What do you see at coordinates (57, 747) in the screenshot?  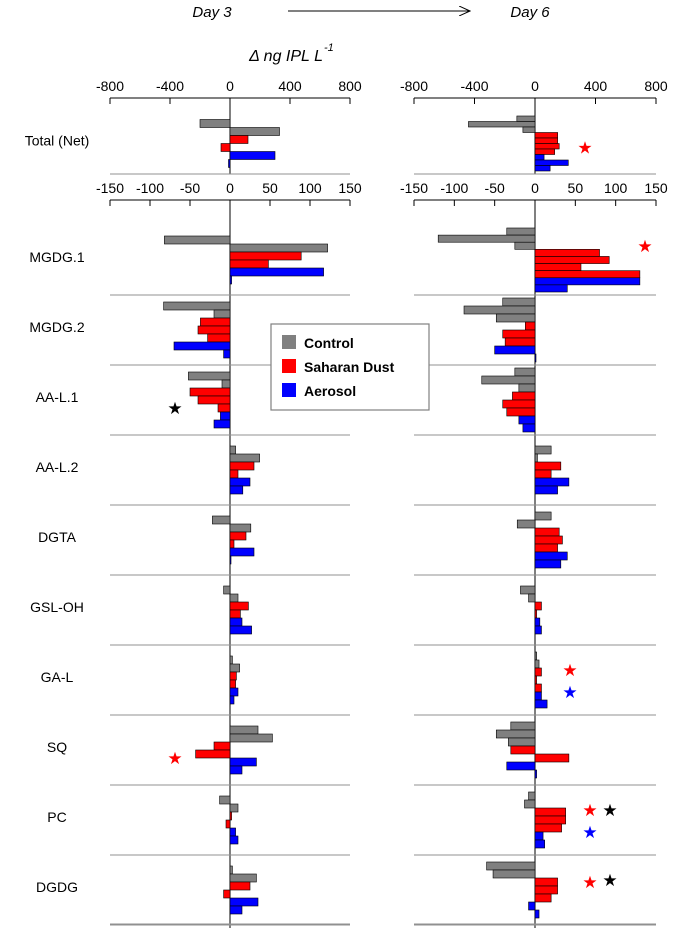 I see `row-label: SQ` at bounding box center [57, 747].